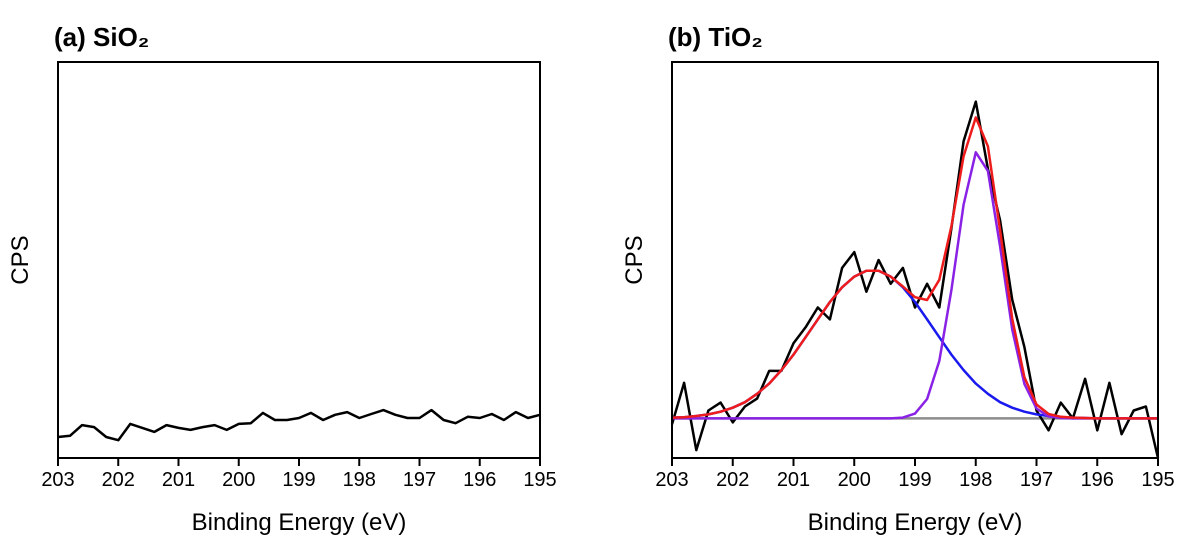  What do you see at coordinates (715, 37) in the screenshot?
I see `panel-title: (b) TiO₂` at bounding box center [715, 37].